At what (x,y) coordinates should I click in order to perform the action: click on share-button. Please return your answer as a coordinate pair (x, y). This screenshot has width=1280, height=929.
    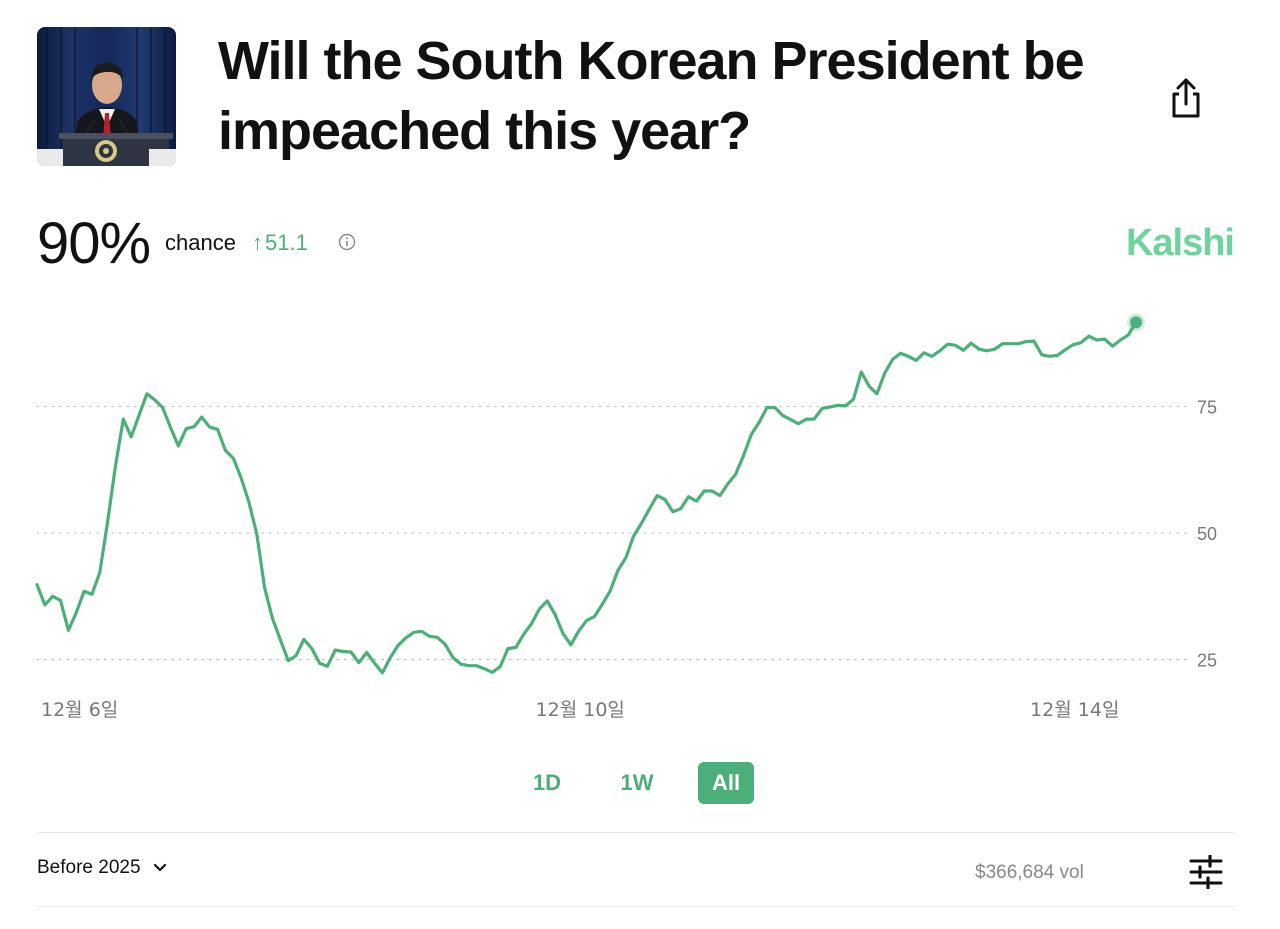
    Looking at the image, I should click on (1186, 98).